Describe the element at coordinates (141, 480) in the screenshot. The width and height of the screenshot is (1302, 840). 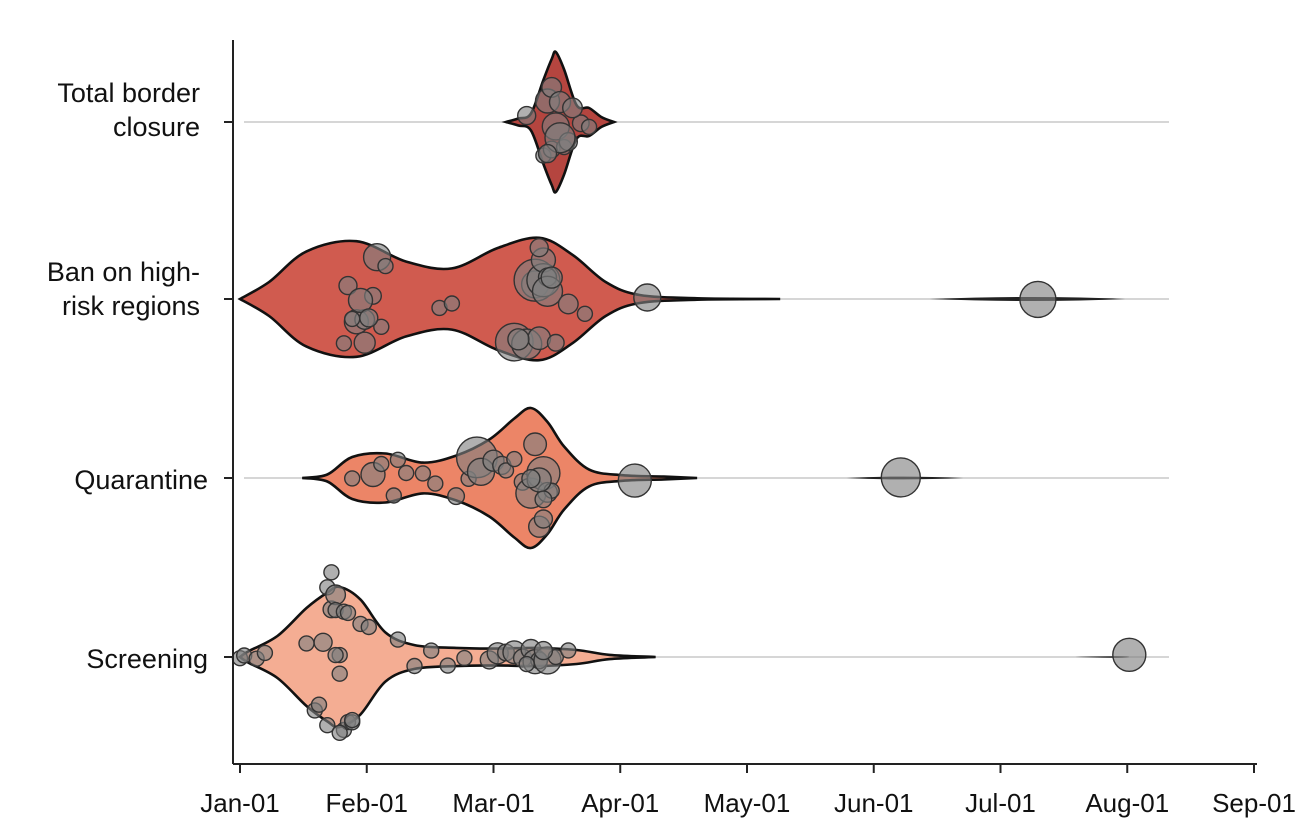
I see `y-label-quarantine: Quarantine` at that location.